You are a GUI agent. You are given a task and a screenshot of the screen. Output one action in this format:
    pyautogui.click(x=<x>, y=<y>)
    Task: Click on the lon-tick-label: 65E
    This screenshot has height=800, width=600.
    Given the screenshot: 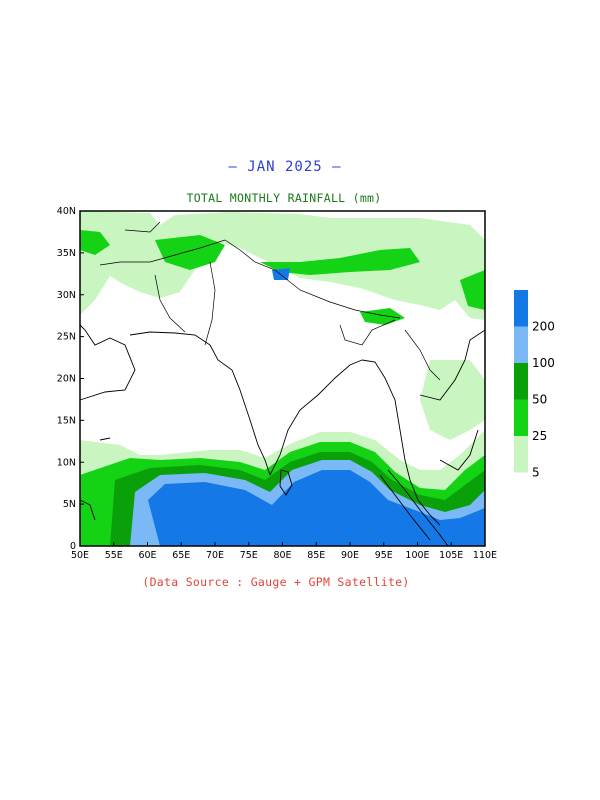 What is the action you would take?
    pyautogui.click(x=181, y=555)
    